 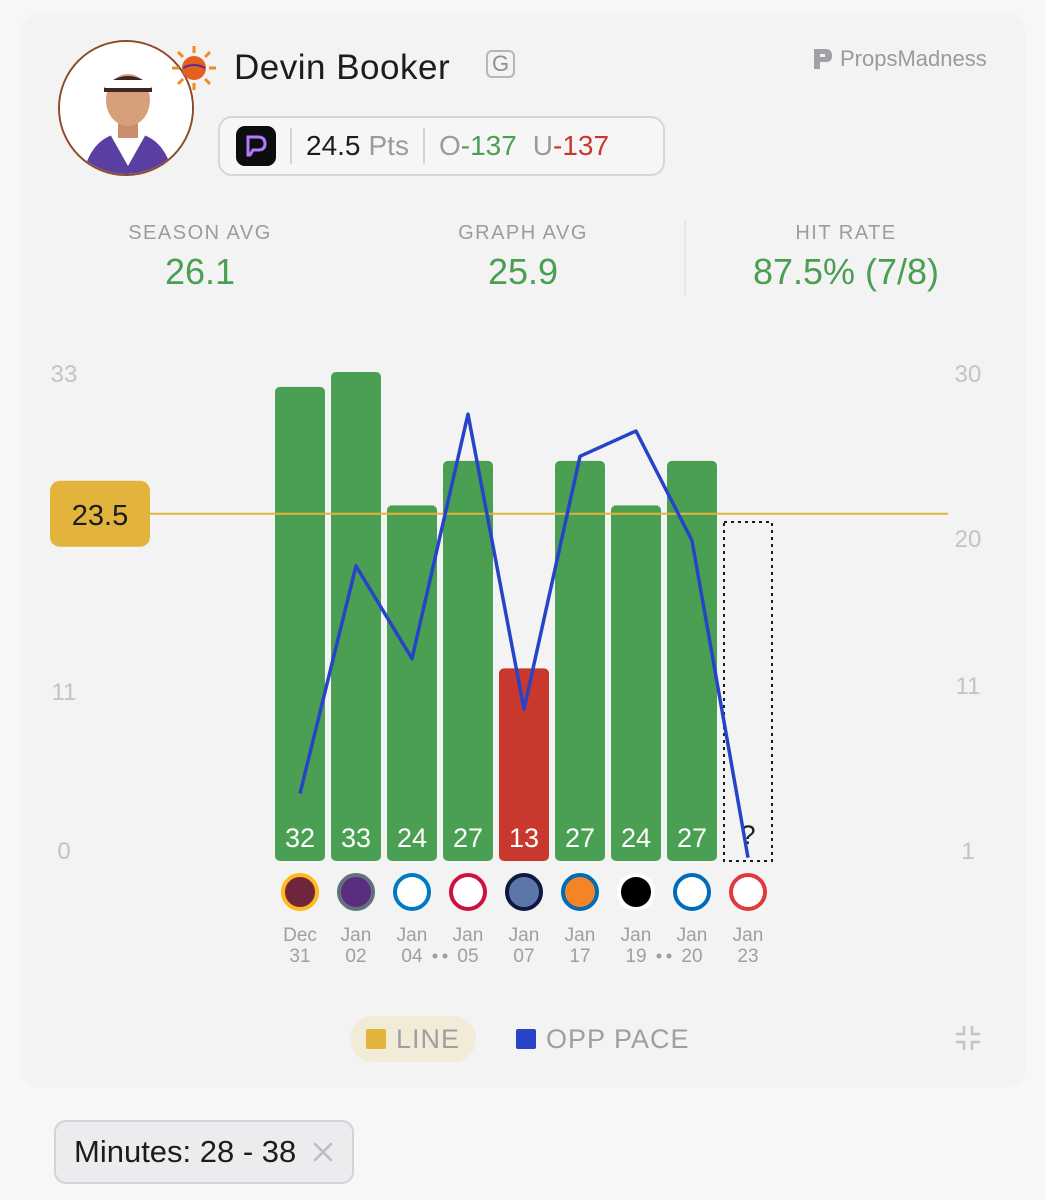 I want to click on line-value-badge, so click(x=100, y=513).